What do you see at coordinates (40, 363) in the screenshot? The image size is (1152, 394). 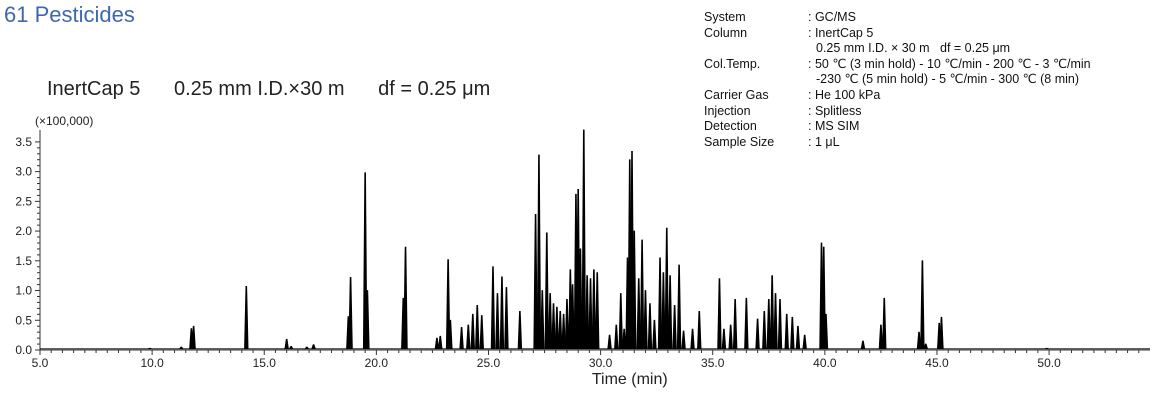 I see `x-tick-label: 5.0` at bounding box center [40, 363].